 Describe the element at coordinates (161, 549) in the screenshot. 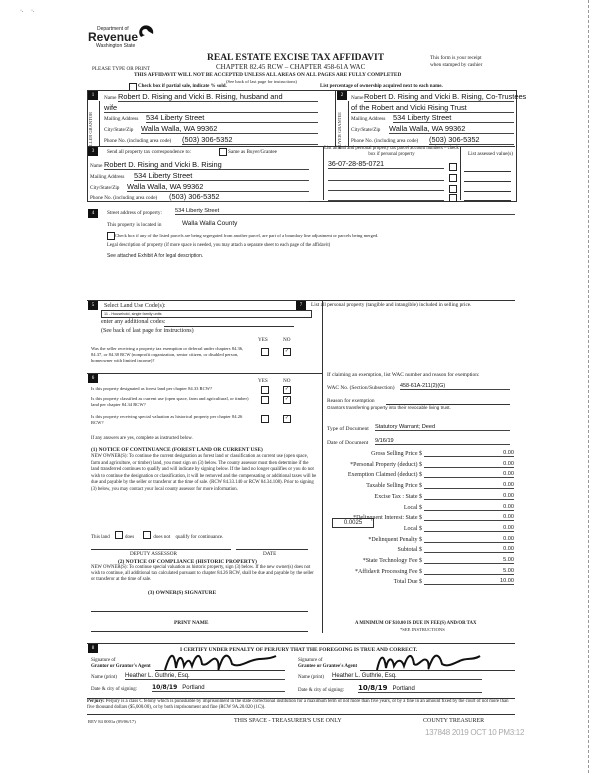

I see `deputy-assessor-signature` at that location.